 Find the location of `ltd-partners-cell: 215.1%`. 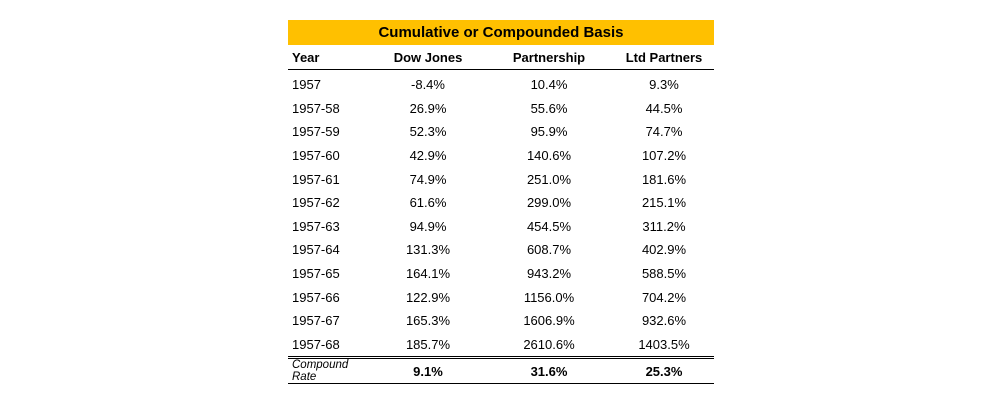

ltd-partners-cell: 215.1% is located at coordinates (664, 203).